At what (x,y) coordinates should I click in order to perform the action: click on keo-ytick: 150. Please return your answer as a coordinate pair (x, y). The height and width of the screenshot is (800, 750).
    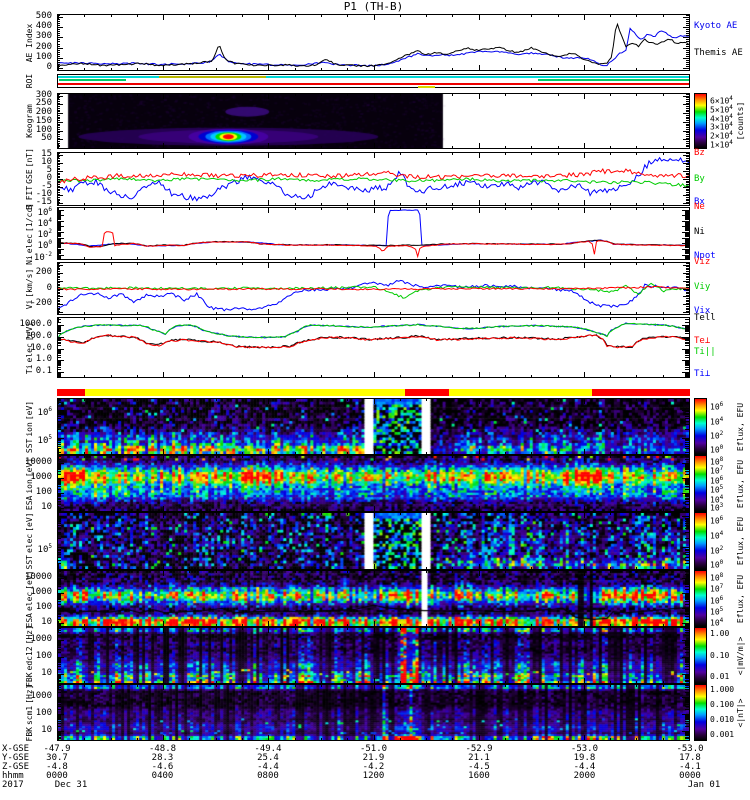
    Looking at the image, I should click on (43, 120).